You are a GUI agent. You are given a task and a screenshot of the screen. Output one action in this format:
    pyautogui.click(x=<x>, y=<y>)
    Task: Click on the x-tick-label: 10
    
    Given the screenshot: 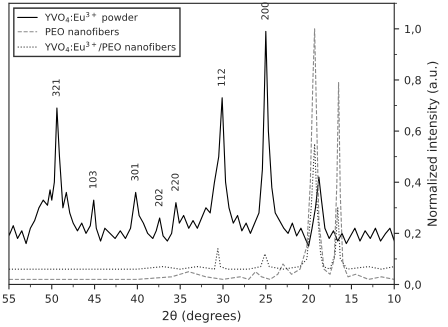 What is the action you would take?
    pyautogui.click(x=394, y=298)
    